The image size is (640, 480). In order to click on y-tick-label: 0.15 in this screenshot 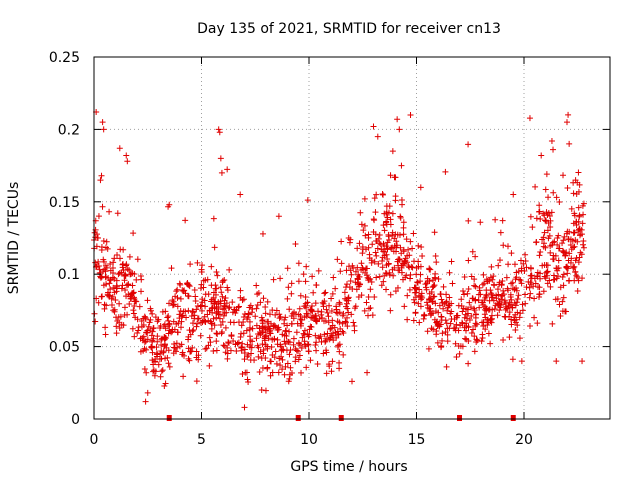, I will do `click(64, 203)`.